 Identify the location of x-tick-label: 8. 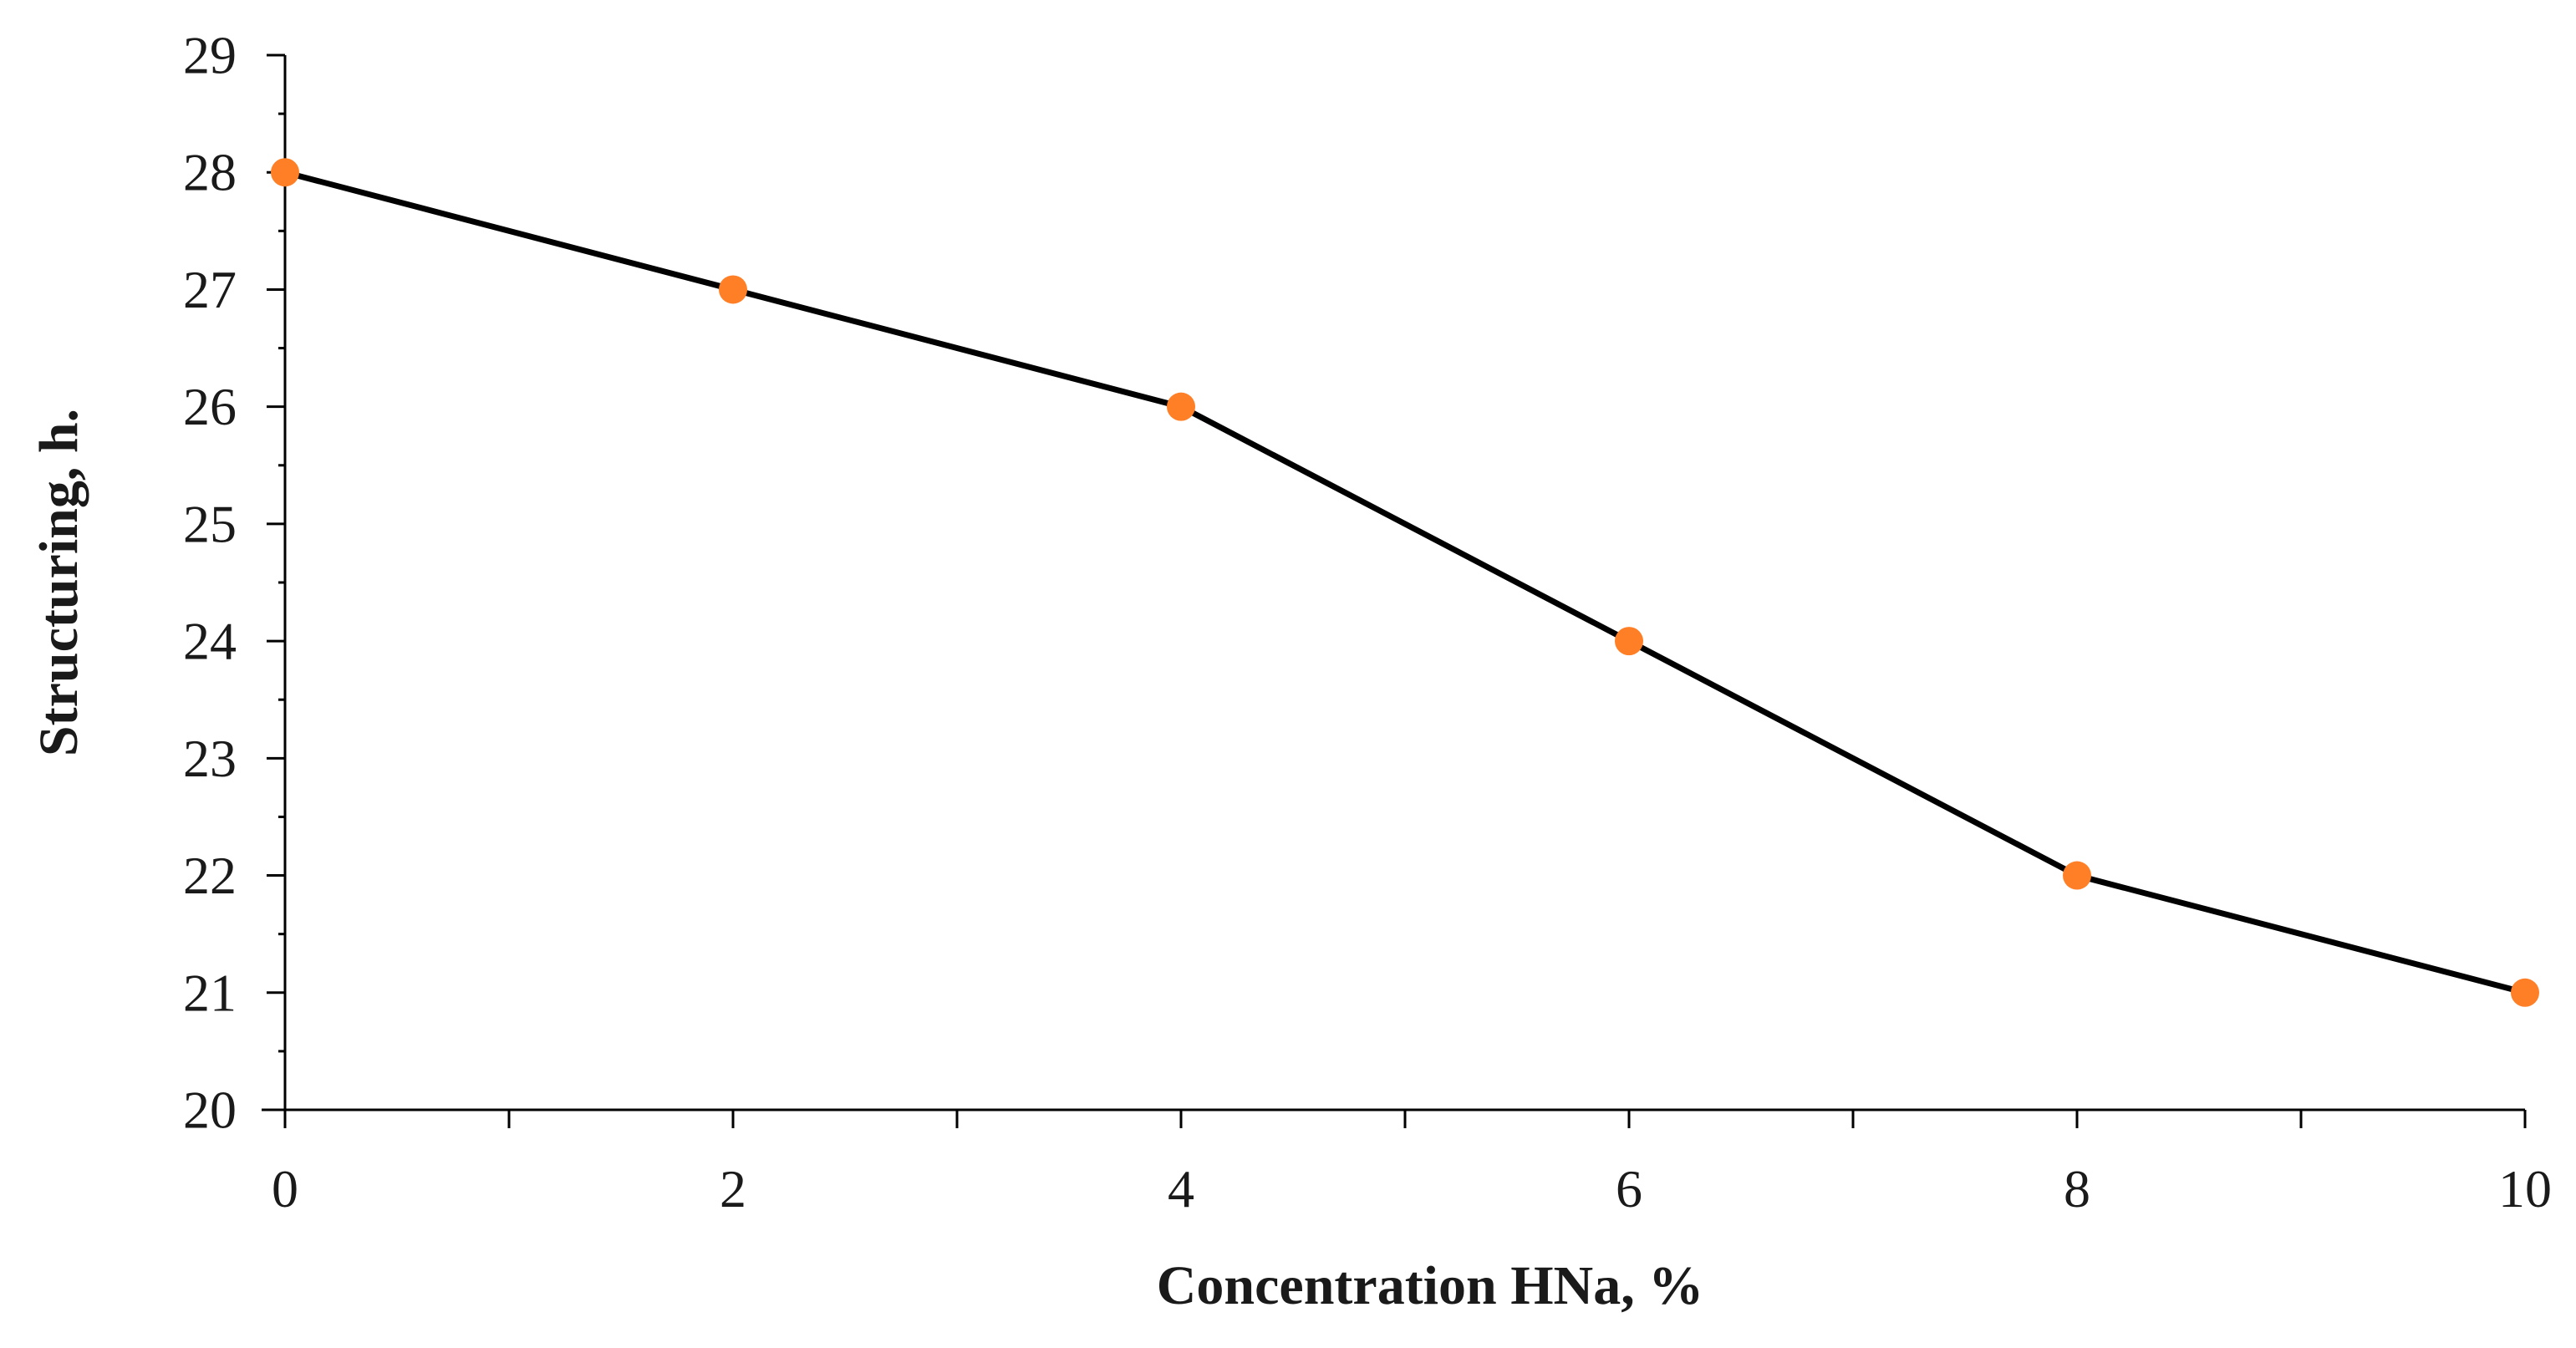
(2077, 1188).